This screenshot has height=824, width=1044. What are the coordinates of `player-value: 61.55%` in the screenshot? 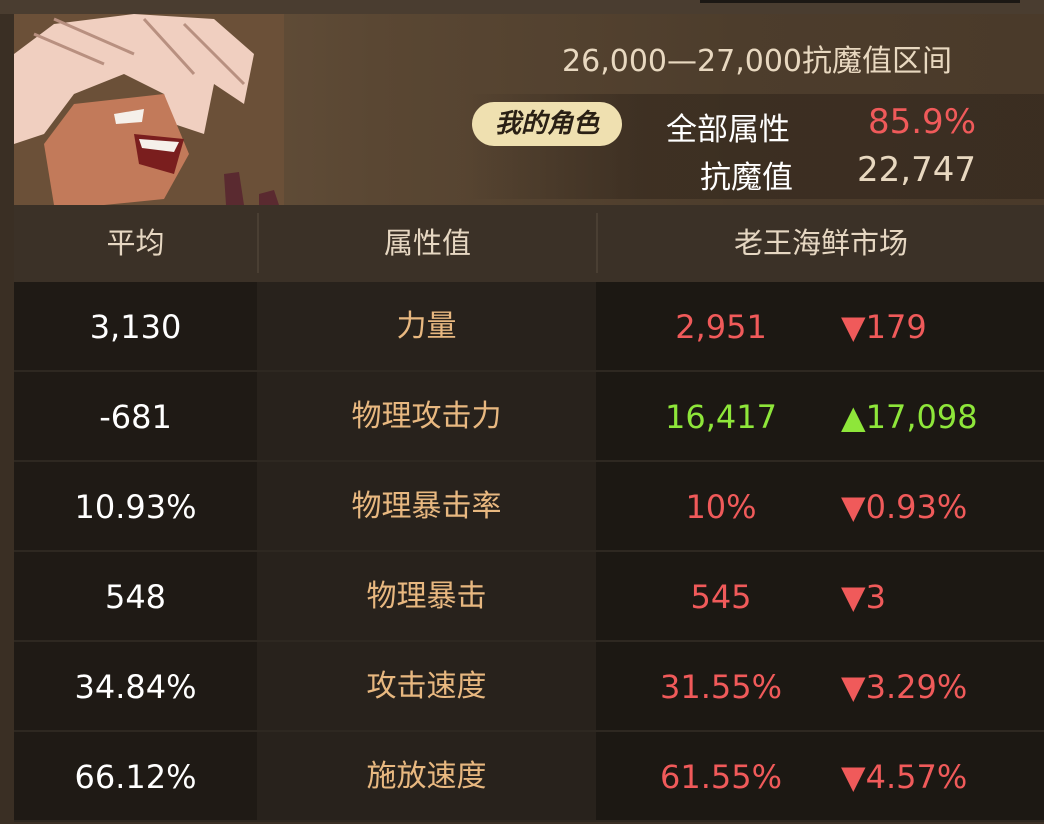 It's located at (720, 777).